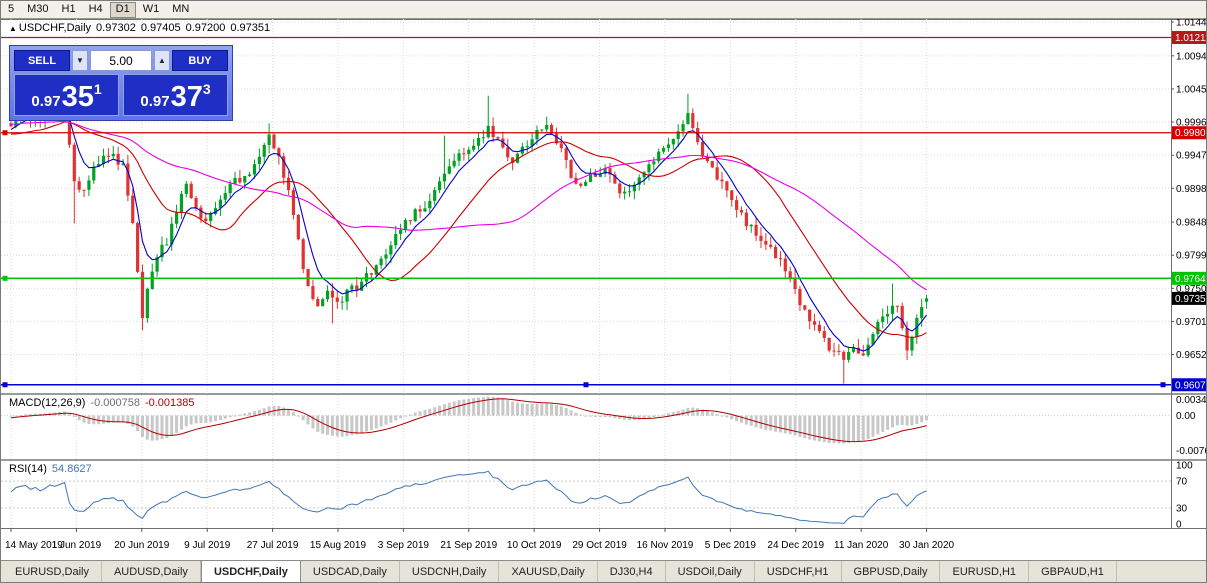  I want to click on svg-text: 0.97351, so click(1191, 299).